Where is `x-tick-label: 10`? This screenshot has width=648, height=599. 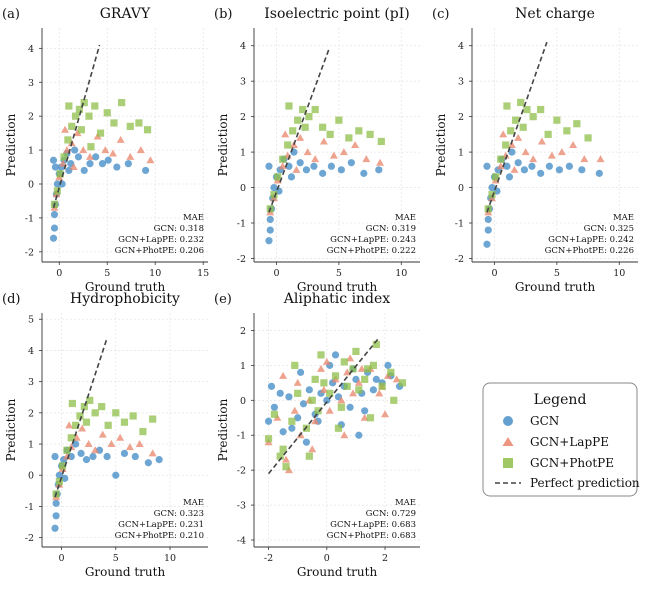
x-tick-label: 10 is located at coordinates (619, 273).